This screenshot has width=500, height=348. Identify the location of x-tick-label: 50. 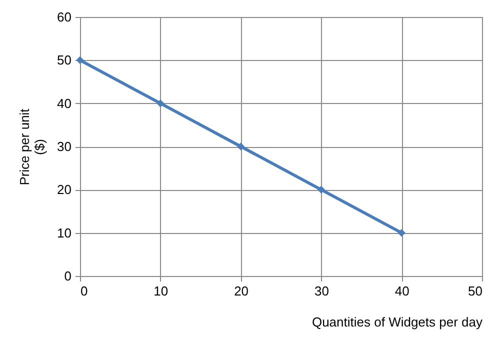
(475, 291).